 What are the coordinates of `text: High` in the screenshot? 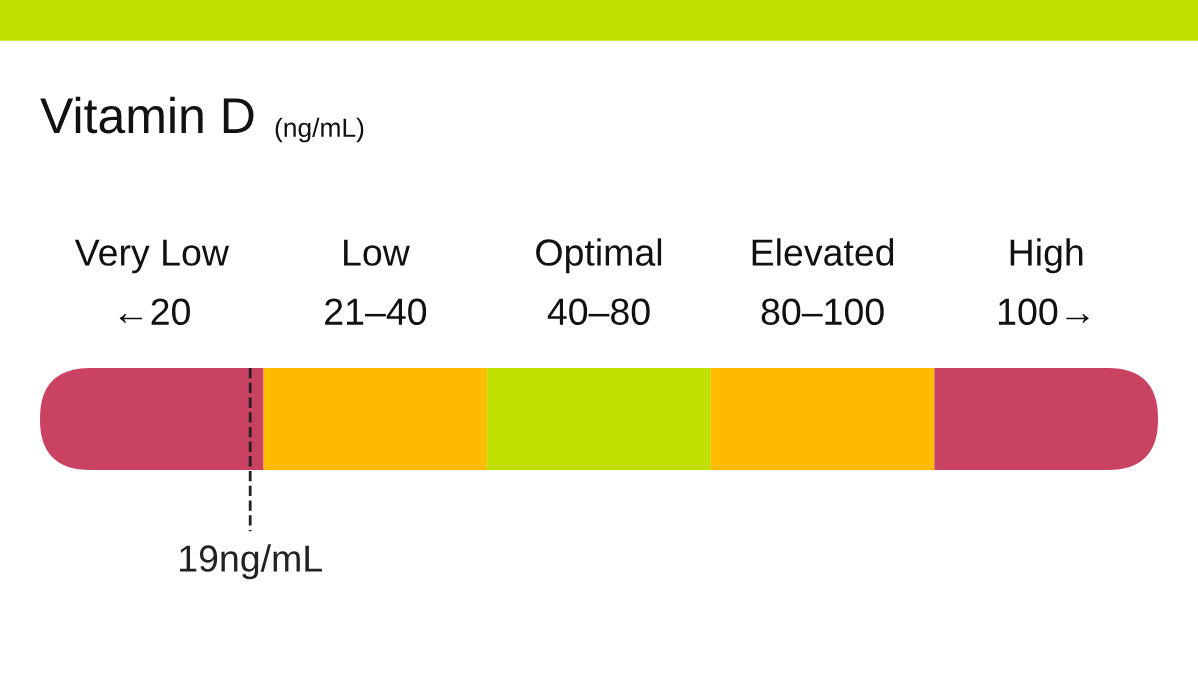 It's located at (1046, 256).